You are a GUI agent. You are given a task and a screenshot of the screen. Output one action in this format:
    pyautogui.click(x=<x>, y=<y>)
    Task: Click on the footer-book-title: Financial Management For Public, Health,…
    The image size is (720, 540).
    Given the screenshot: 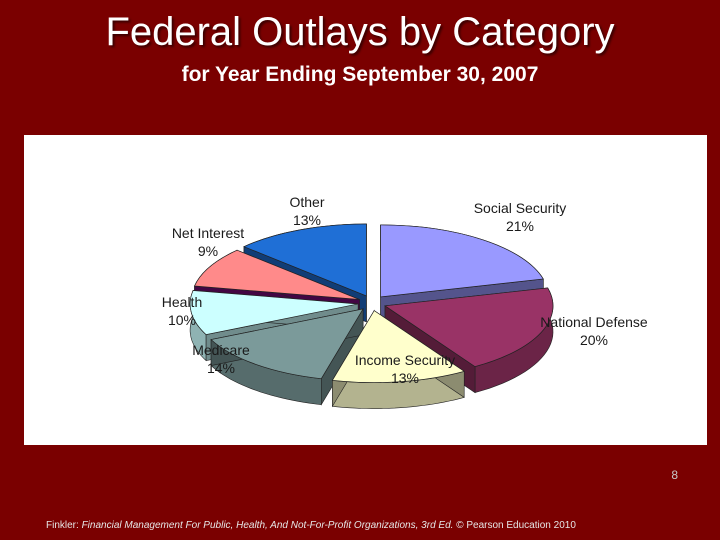 What is the action you would take?
    pyautogui.click(x=267, y=525)
    